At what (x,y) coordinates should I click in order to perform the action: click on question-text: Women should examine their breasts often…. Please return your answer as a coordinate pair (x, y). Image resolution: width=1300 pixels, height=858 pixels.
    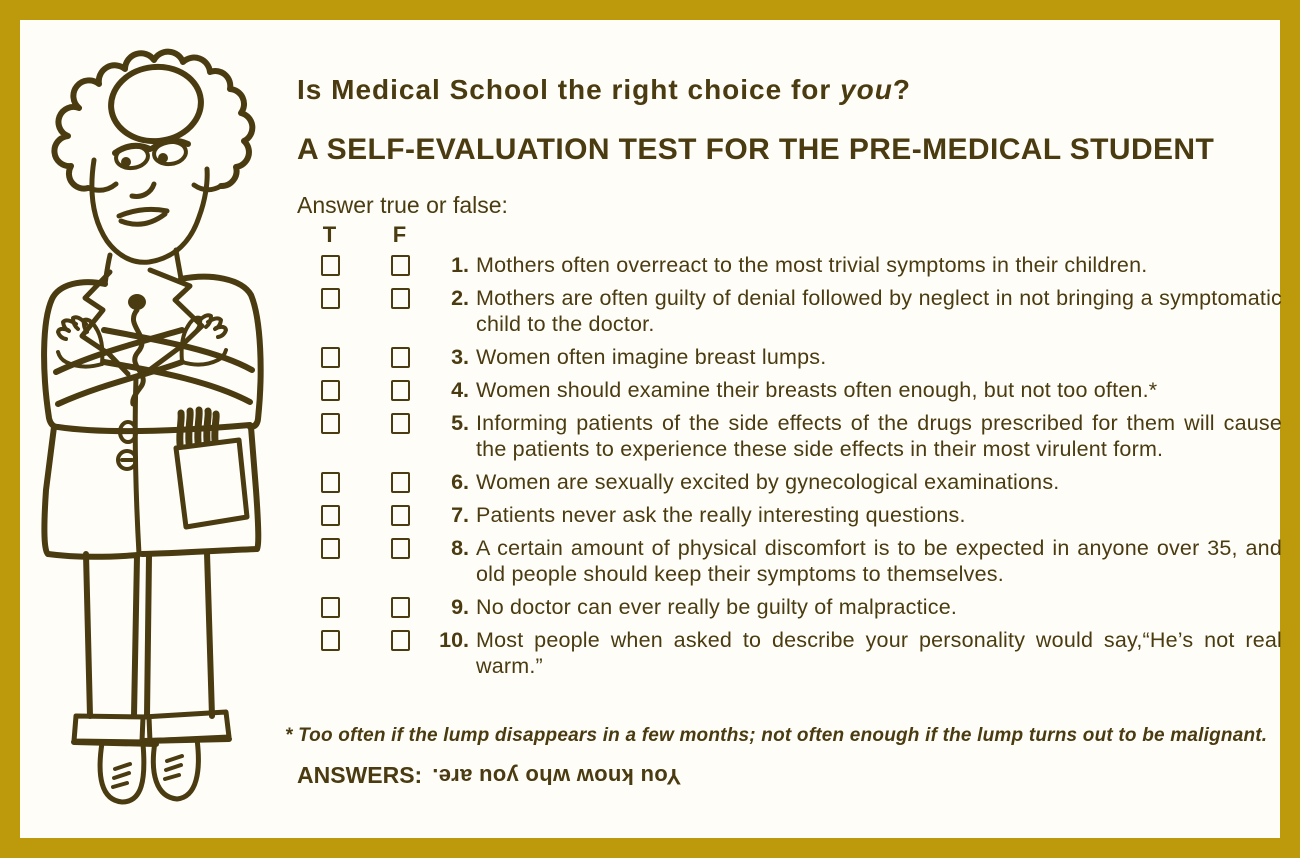
    Looking at the image, I should click on (817, 390).